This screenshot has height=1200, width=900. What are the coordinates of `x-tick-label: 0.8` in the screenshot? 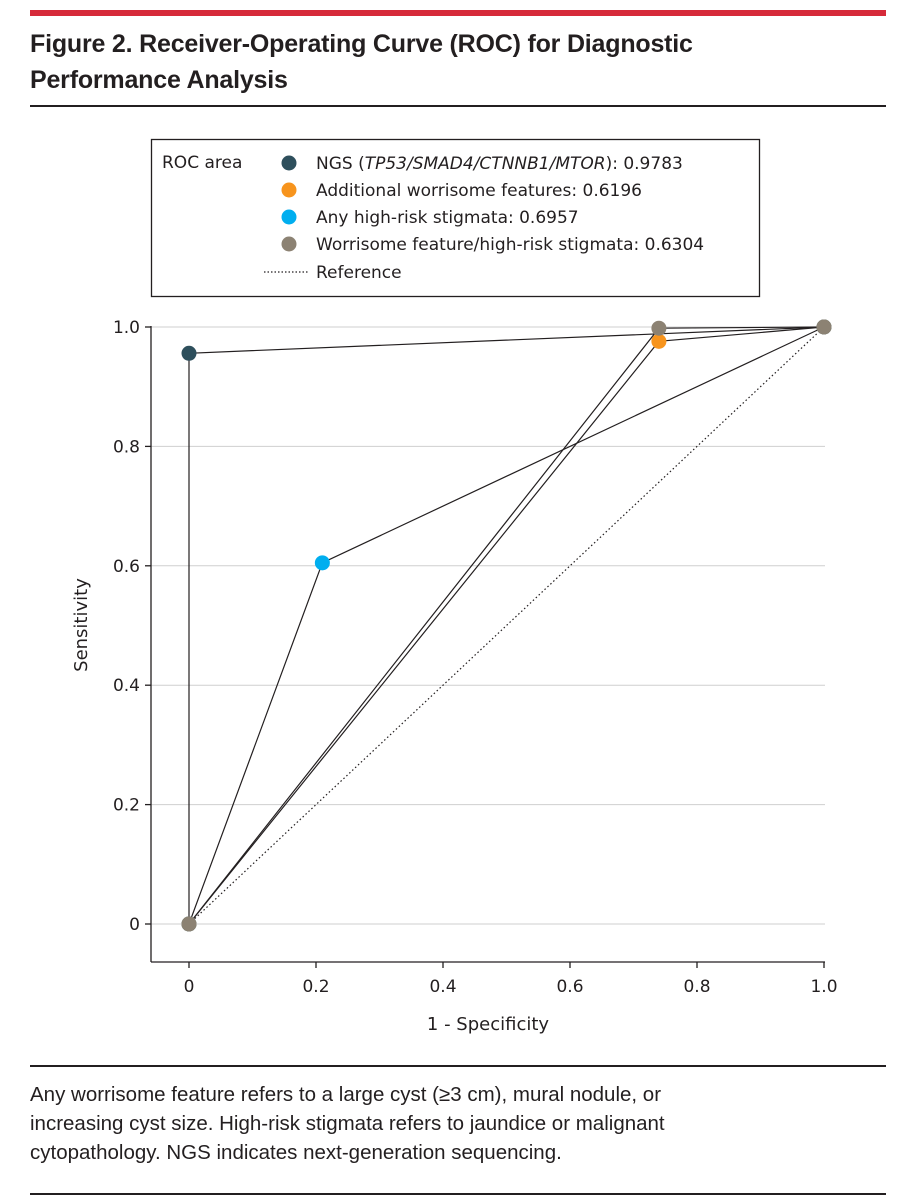 It's located at (696, 987).